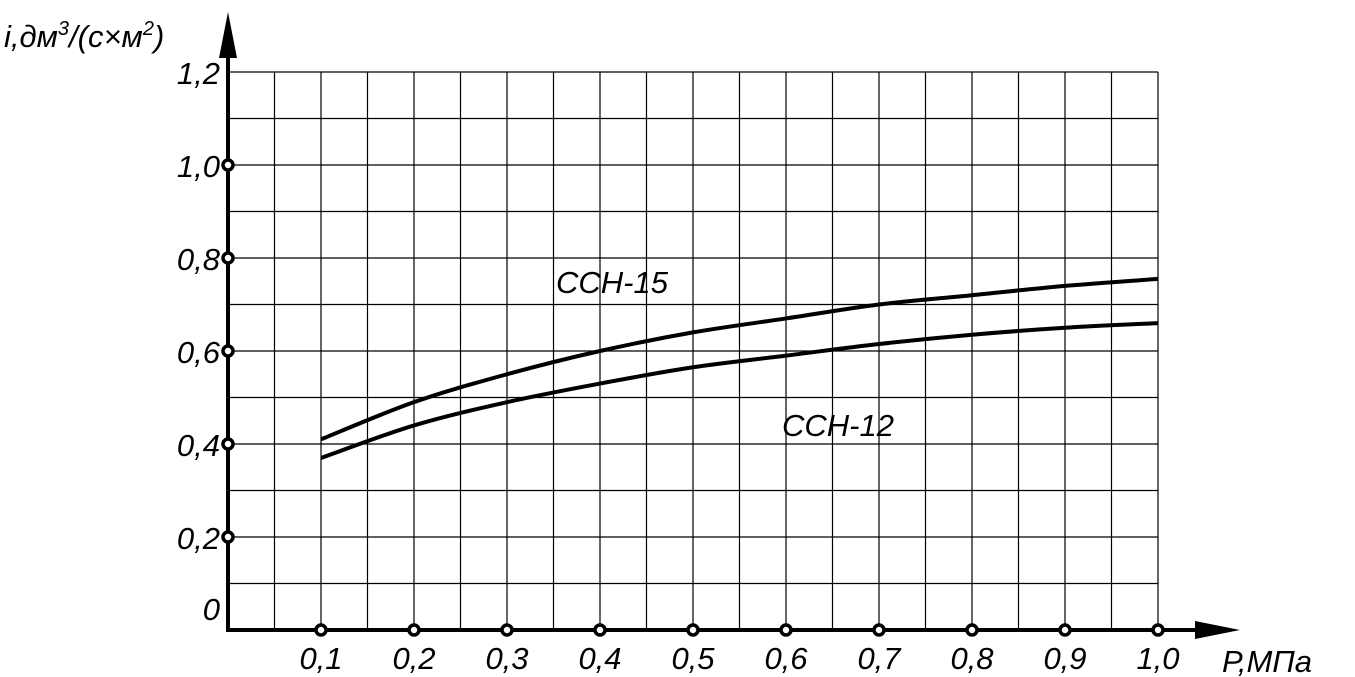 This screenshot has height=677, width=1355. I want to click on x-tick-label: 0,3, so click(506, 658).